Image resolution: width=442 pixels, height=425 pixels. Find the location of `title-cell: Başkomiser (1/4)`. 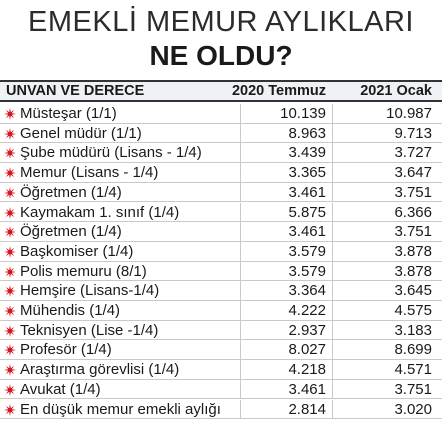

title-cell: Başkomiser (1/4) is located at coordinates (77, 251).